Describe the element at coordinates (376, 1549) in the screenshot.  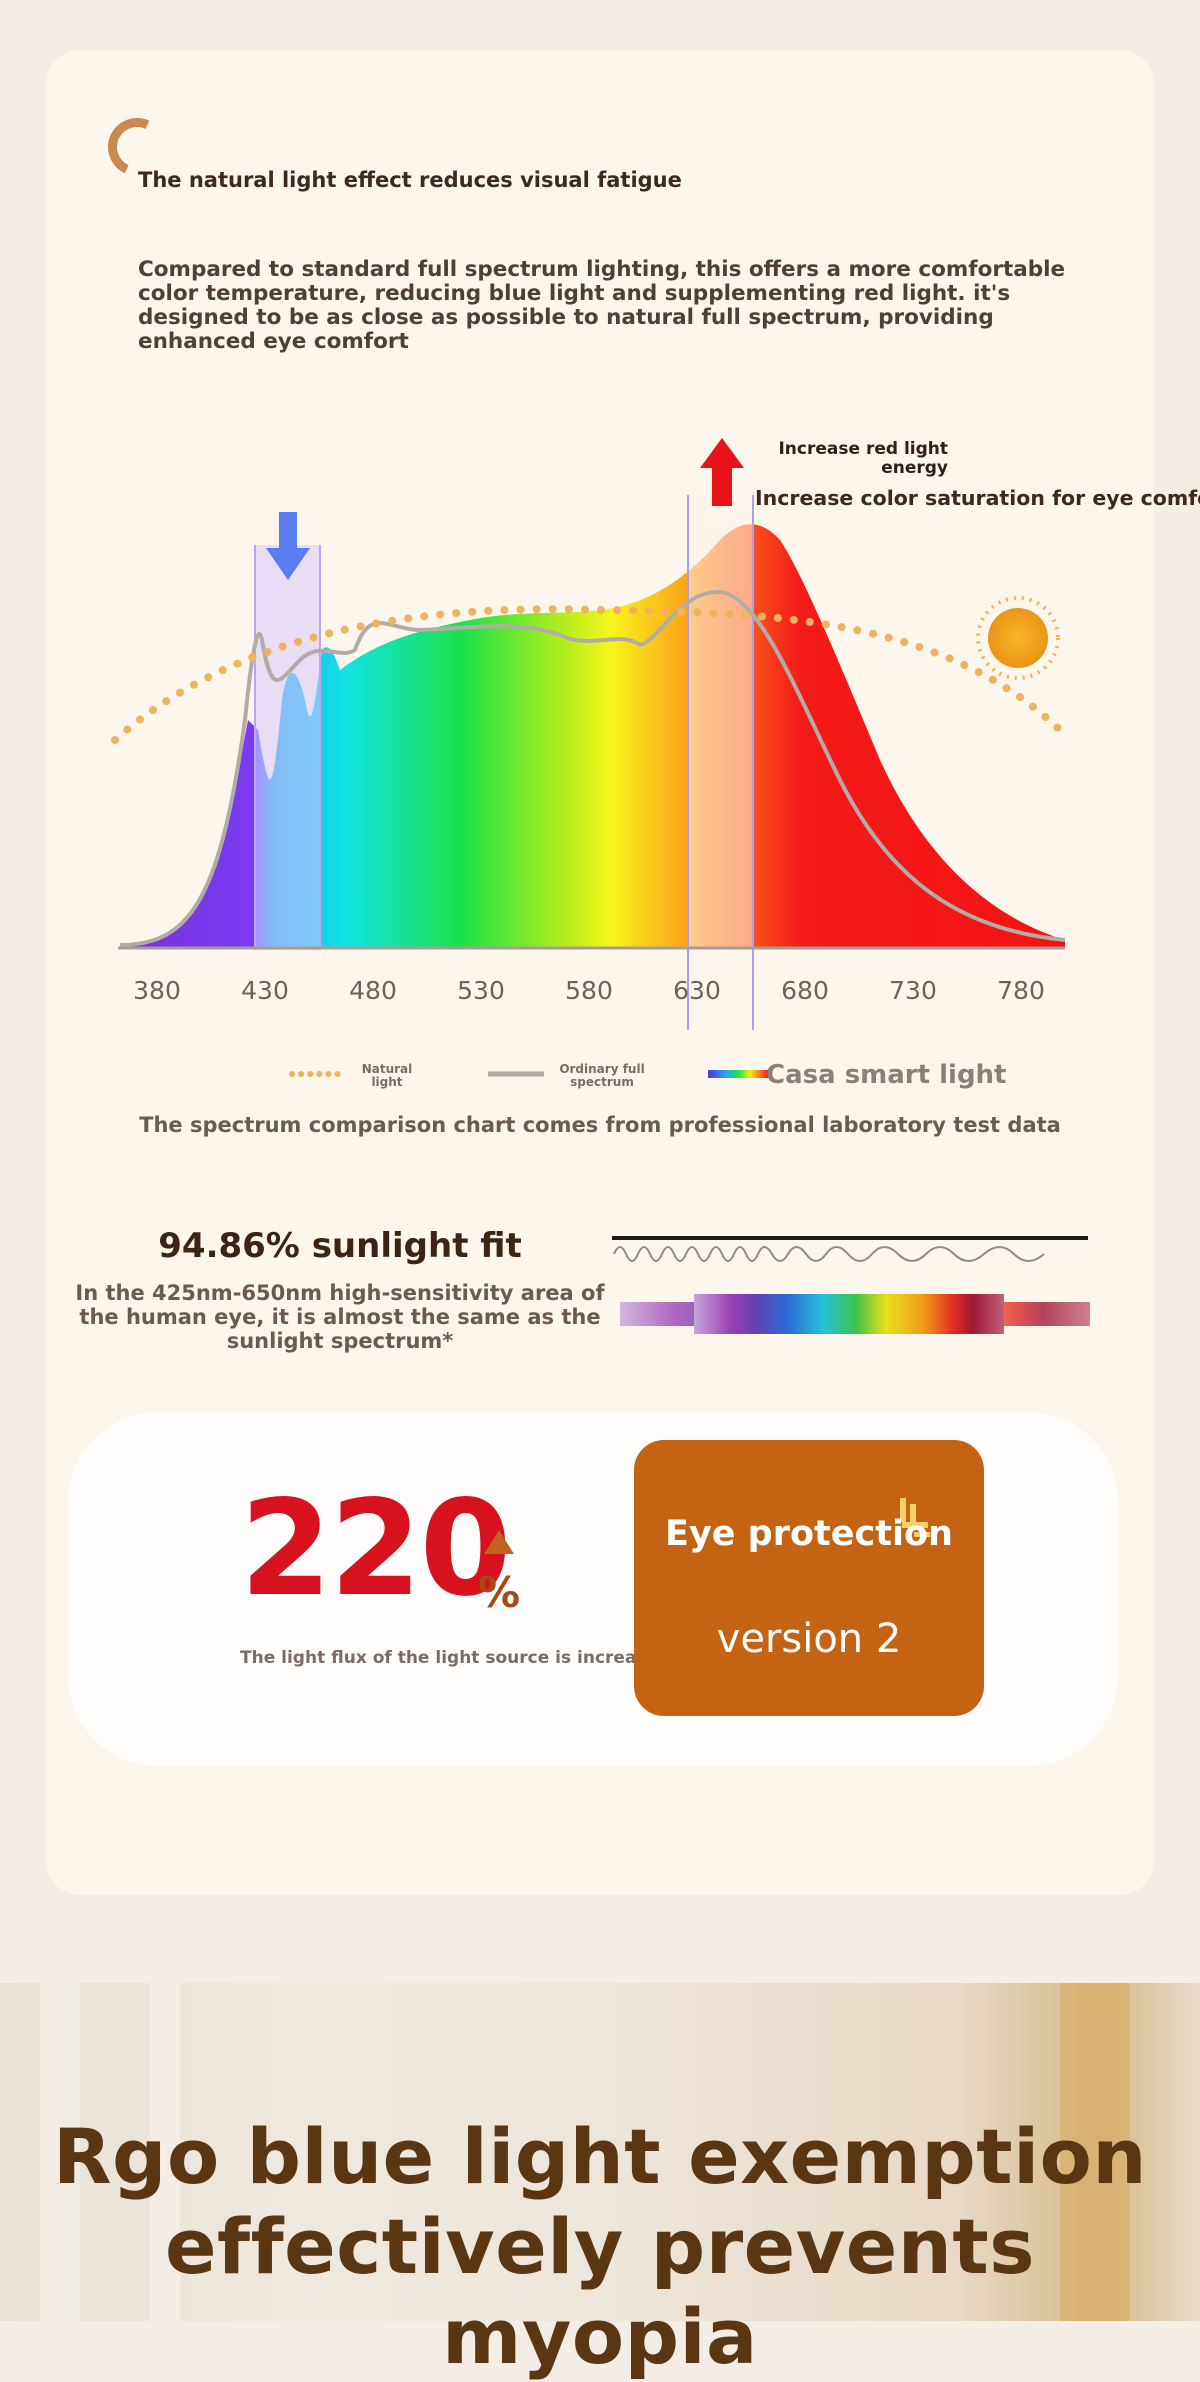
I see `flux-value: 220` at that location.